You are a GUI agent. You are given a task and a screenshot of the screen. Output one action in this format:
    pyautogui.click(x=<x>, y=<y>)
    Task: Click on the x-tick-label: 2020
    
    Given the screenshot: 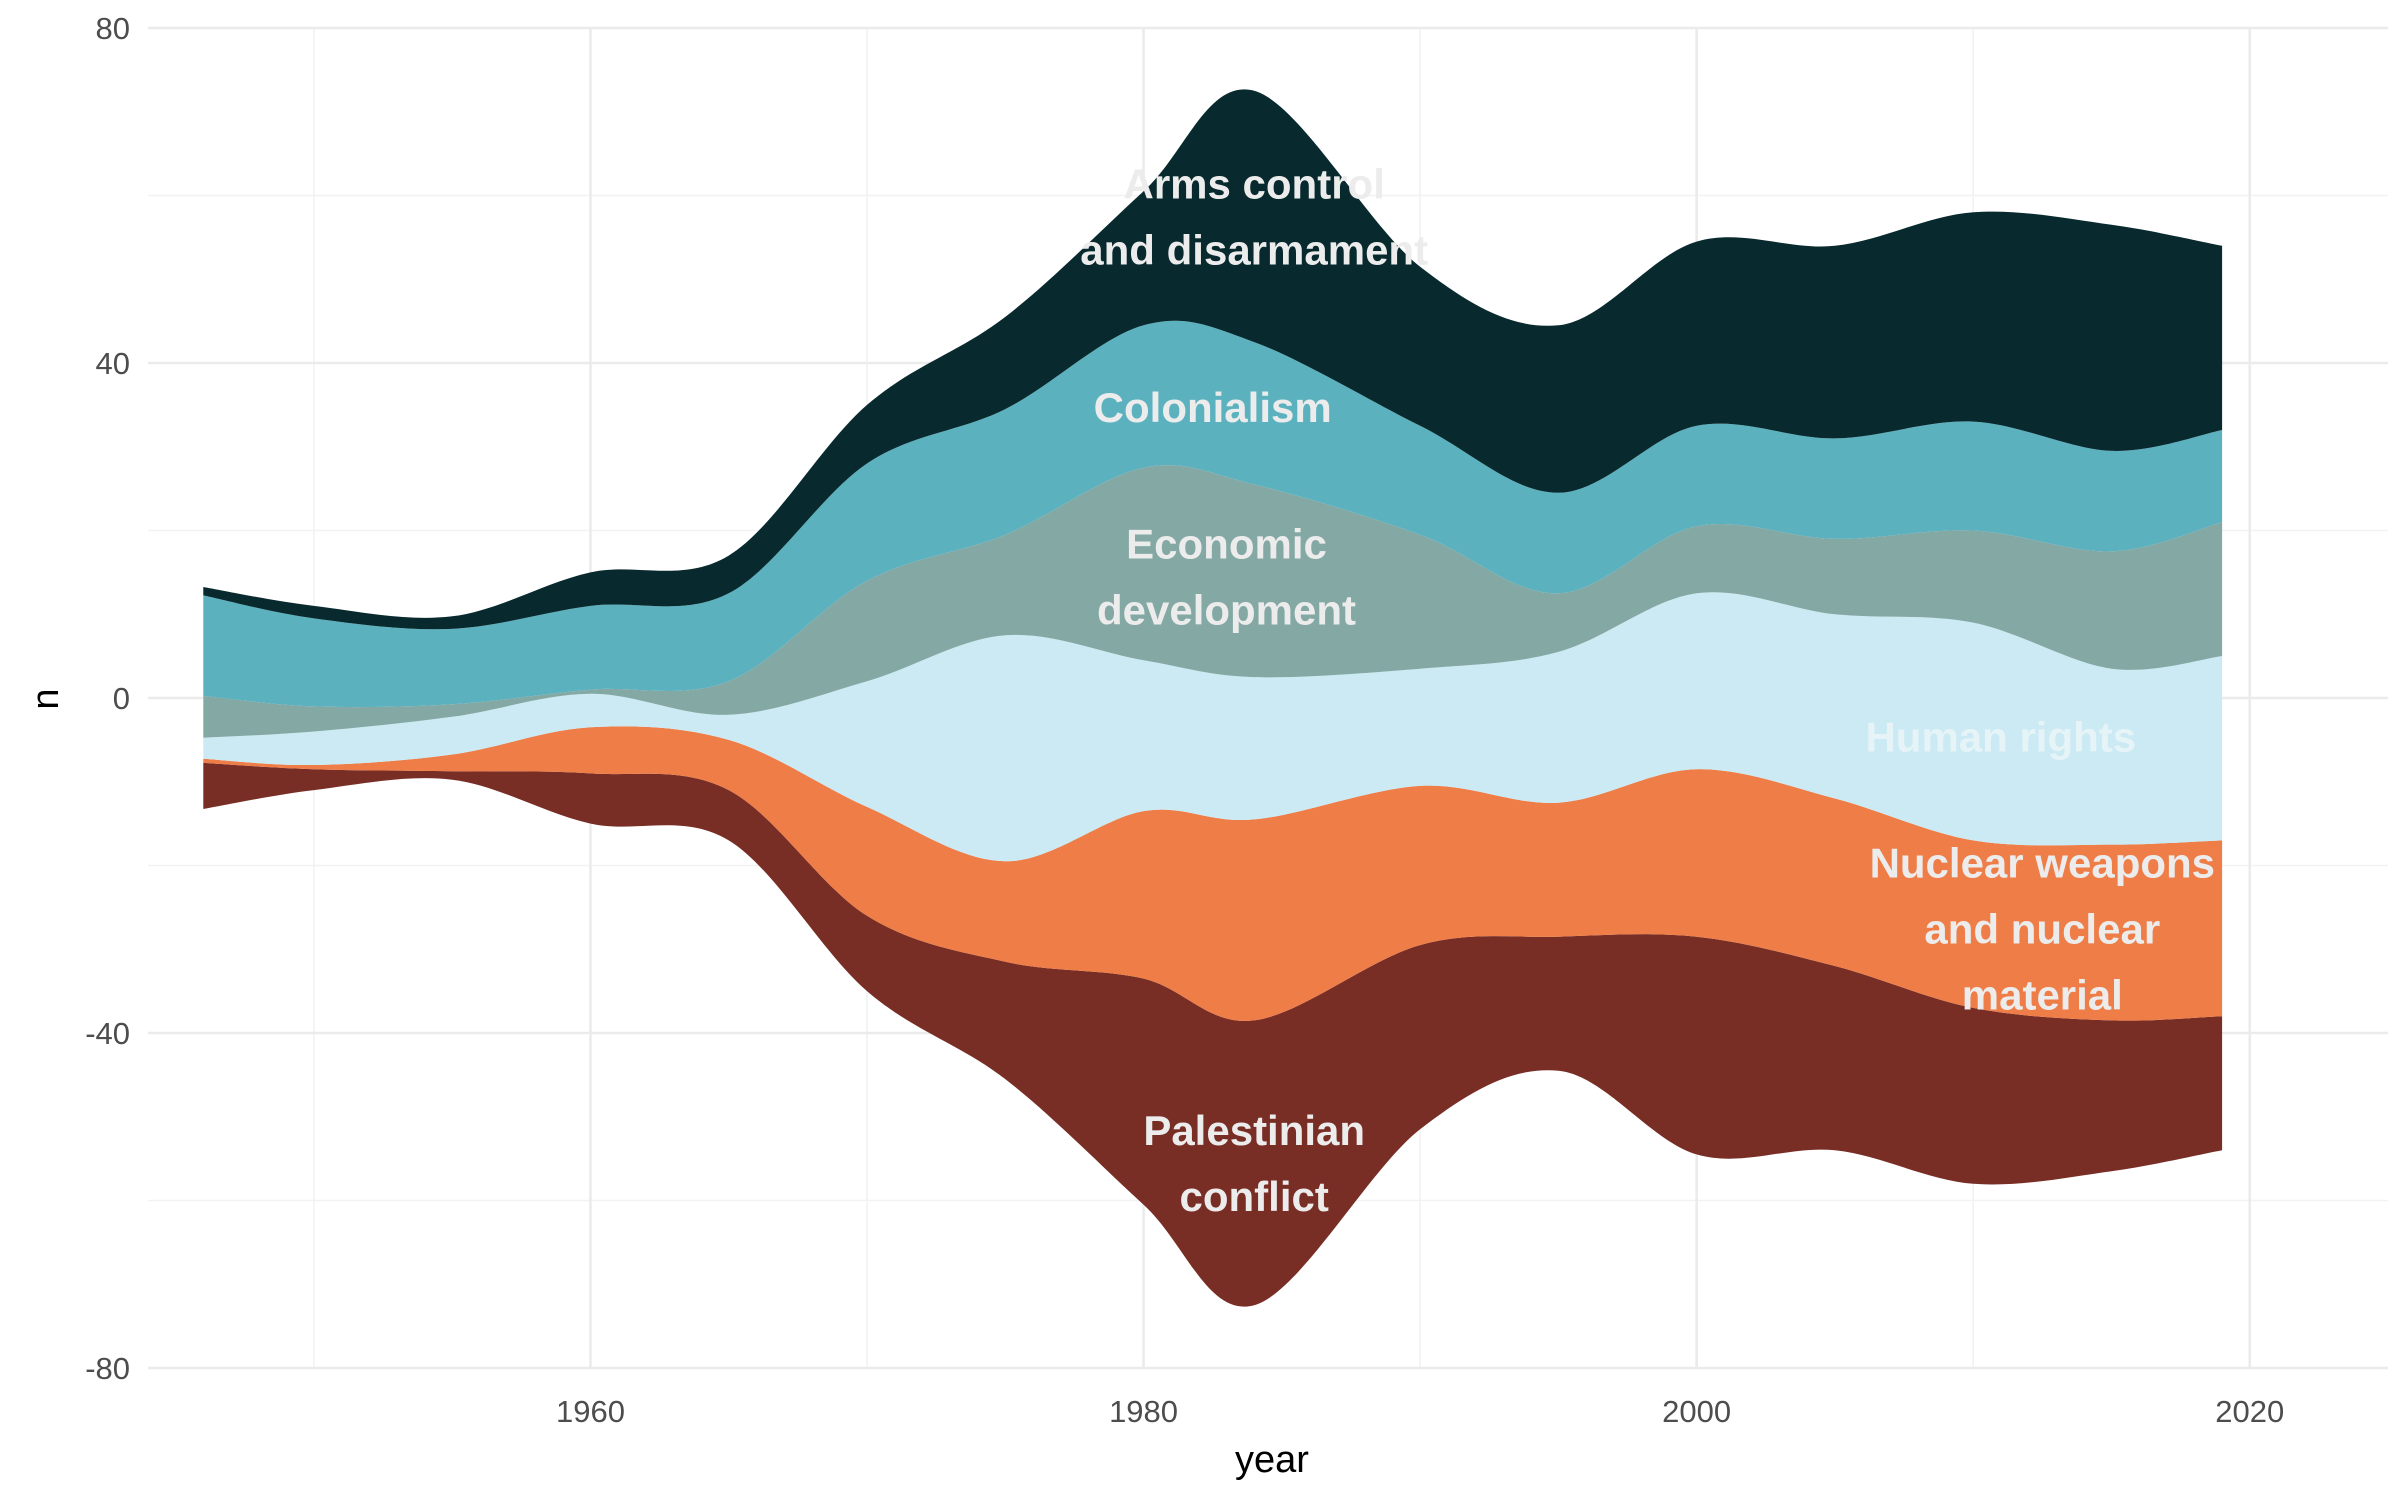 What is the action you would take?
    pyautogui.click(x=2249, y=1411)
    